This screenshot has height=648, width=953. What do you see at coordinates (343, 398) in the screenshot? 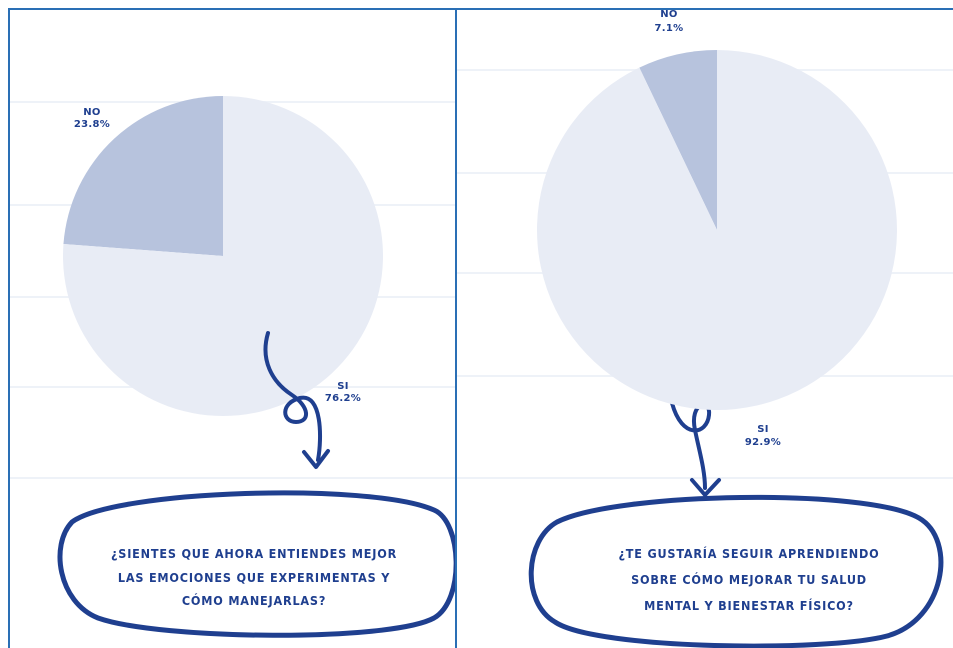
I see `slice-value-si: 76.2%` at bounding box center [343, 398].